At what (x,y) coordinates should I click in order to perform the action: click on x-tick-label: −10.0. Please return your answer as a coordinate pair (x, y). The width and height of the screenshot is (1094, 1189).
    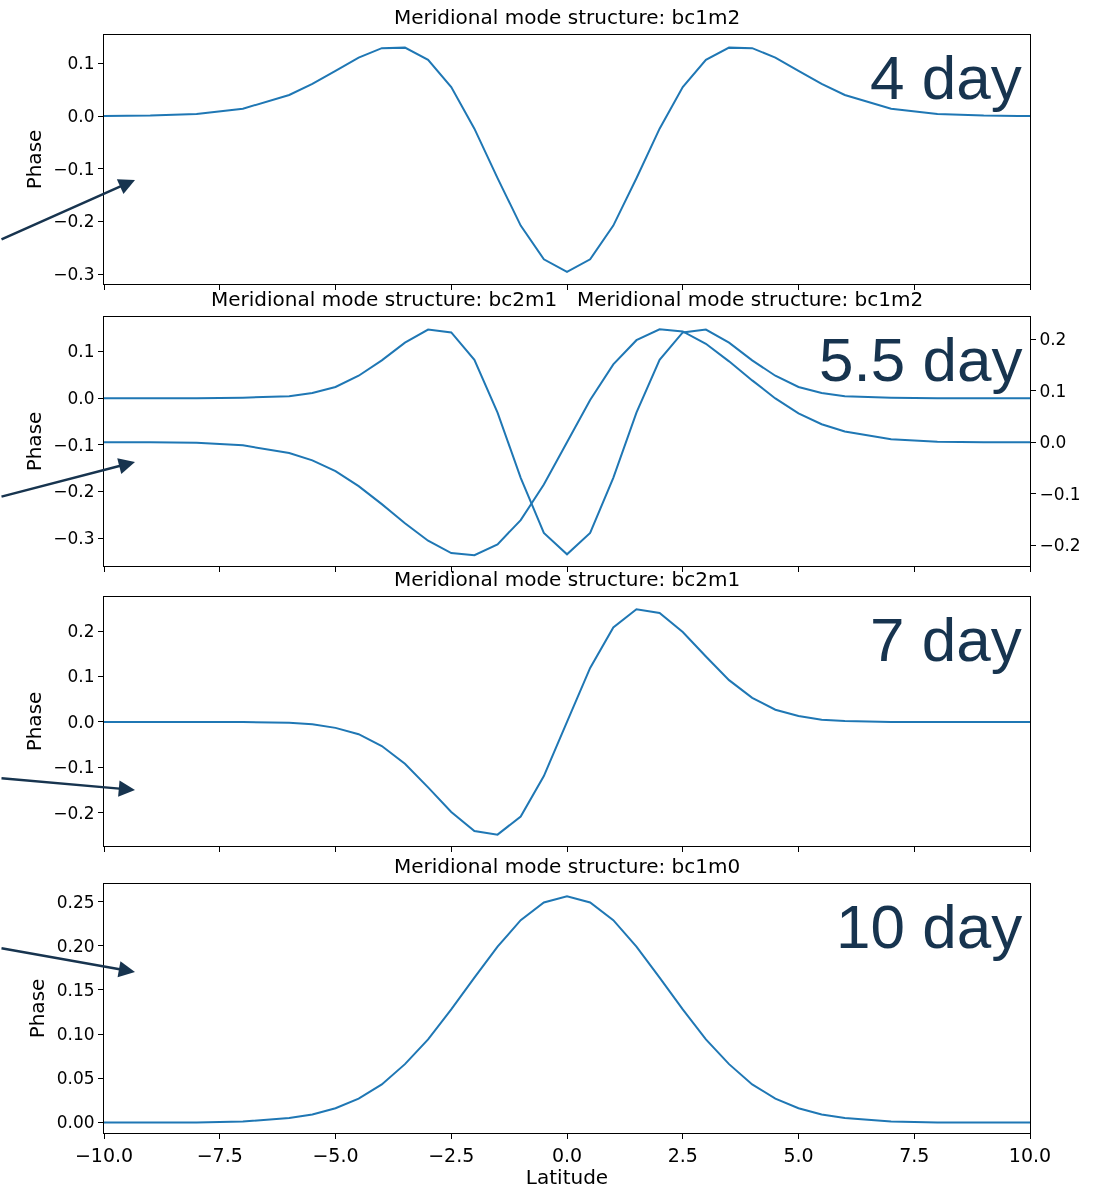
    Looking at the image, I should click on (104, 1154).